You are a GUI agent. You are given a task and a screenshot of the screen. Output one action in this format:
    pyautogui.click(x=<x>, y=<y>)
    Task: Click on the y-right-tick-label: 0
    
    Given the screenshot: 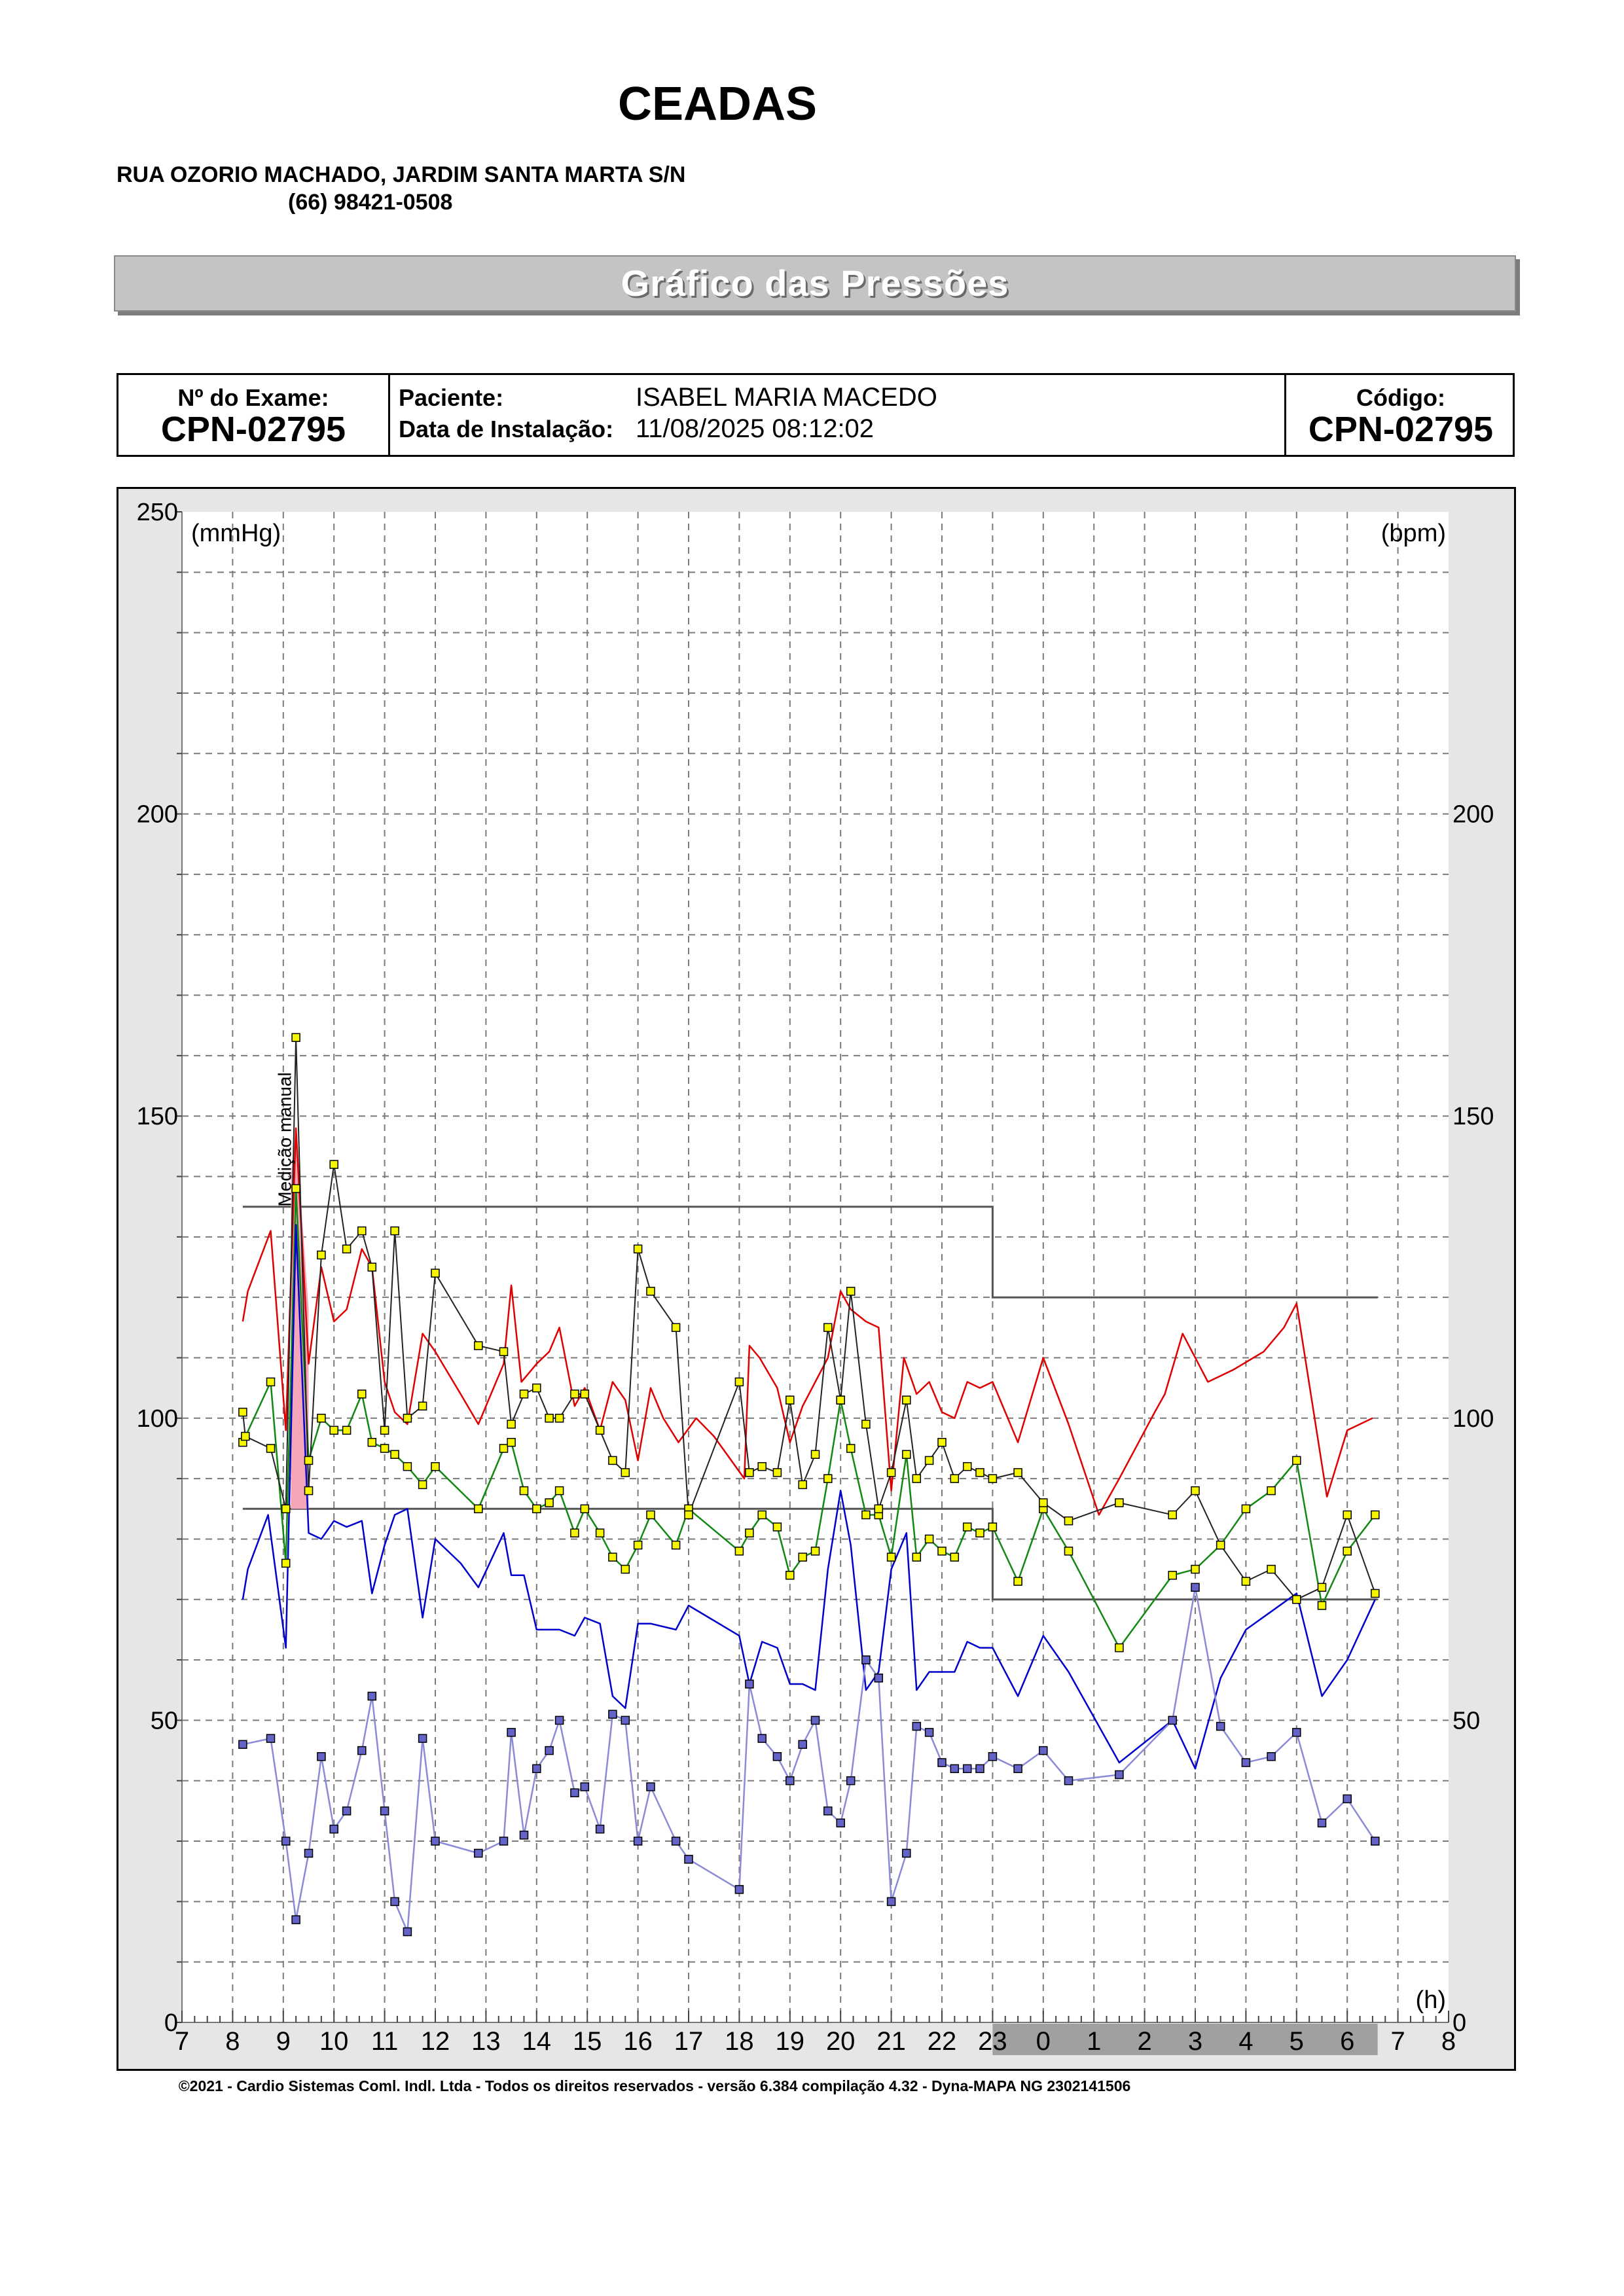 What is the action you would take?
    pyautogui.click(x=1459, y=2023)
    